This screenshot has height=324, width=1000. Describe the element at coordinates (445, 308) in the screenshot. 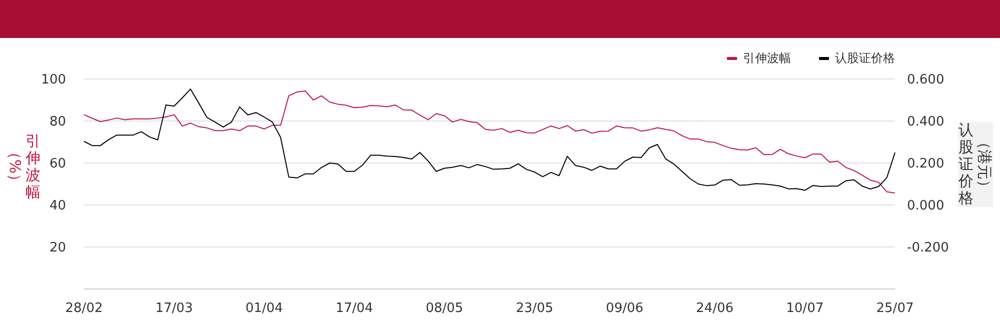

I see `x-tick-label: 08/05` at that location.